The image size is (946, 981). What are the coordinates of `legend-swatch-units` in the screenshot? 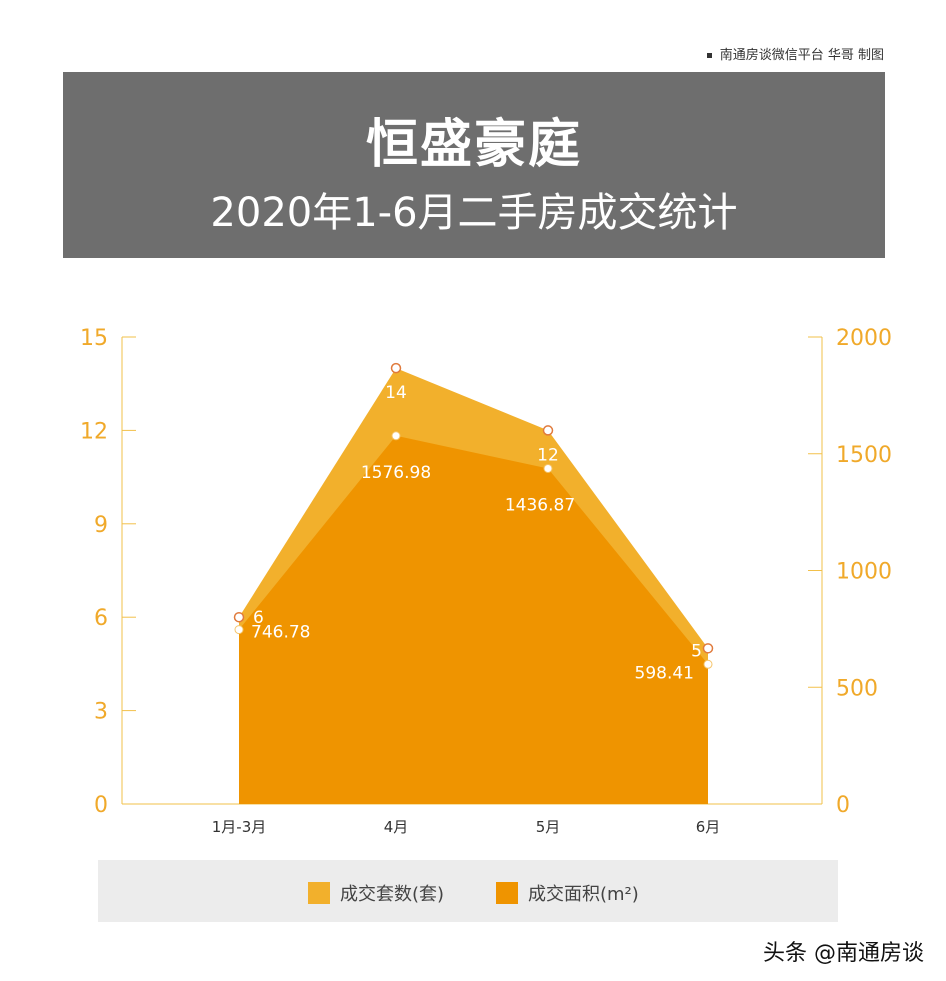 It's located at (319, 893).